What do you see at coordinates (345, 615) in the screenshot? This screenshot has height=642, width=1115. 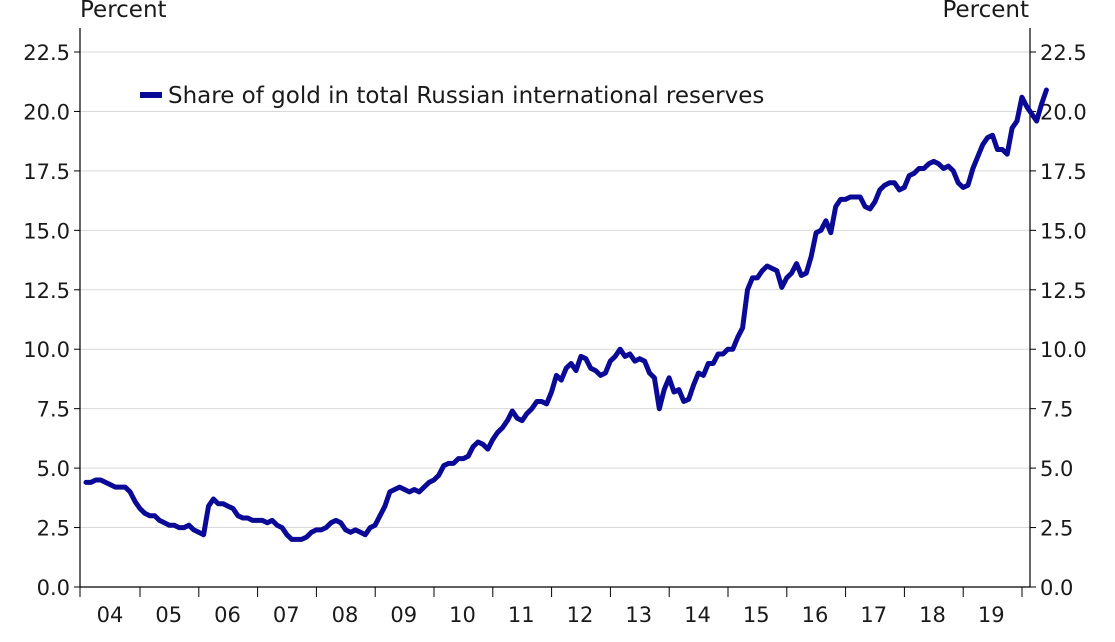 I see `x-tick-label: 08` at bounding box center [345, 615].